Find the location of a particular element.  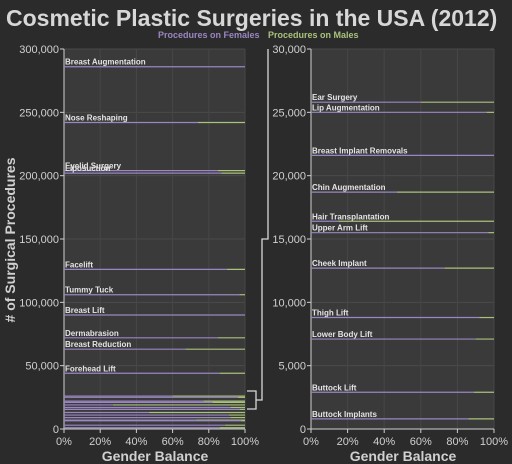

left-x-tick-label: 100% is located at coordinates (245, 442).